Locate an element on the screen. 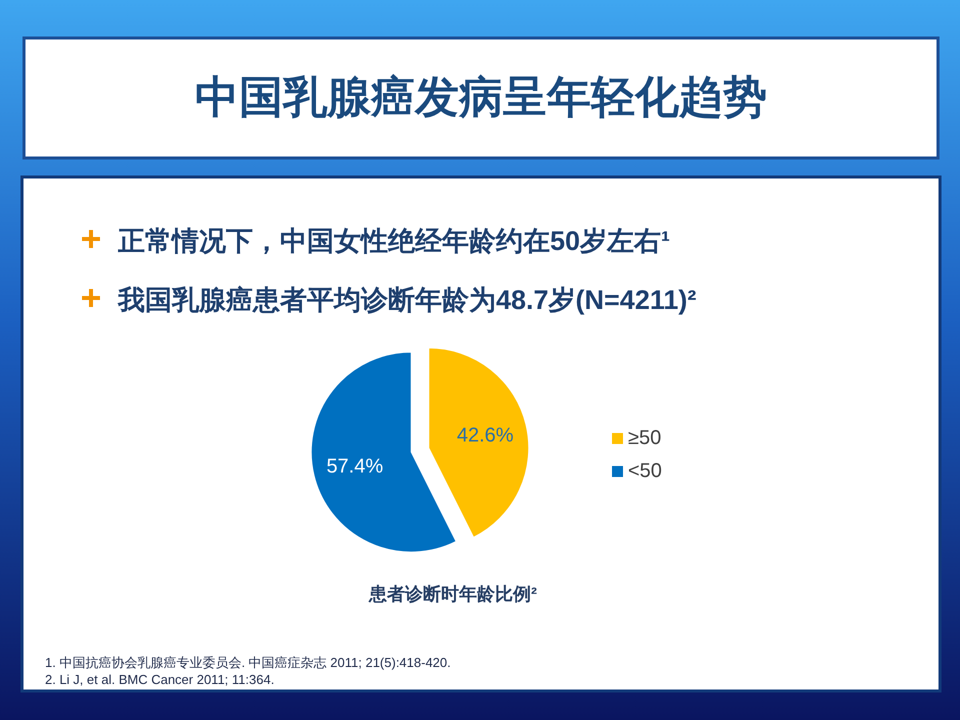  legend-label: ≥50 is located at coordinates (645, 438).